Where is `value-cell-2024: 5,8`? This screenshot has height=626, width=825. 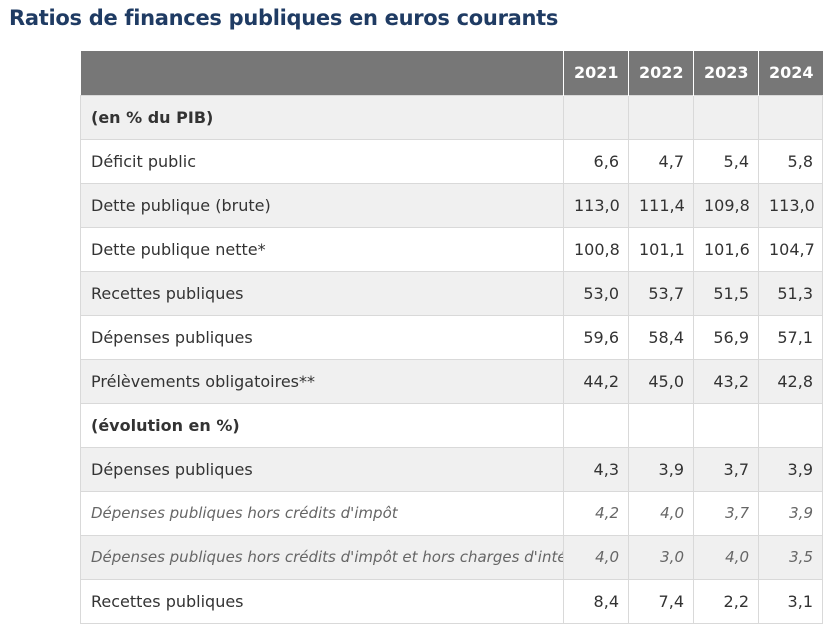 value-cell-2024: 5,8 is located at coordinates (790, 161).